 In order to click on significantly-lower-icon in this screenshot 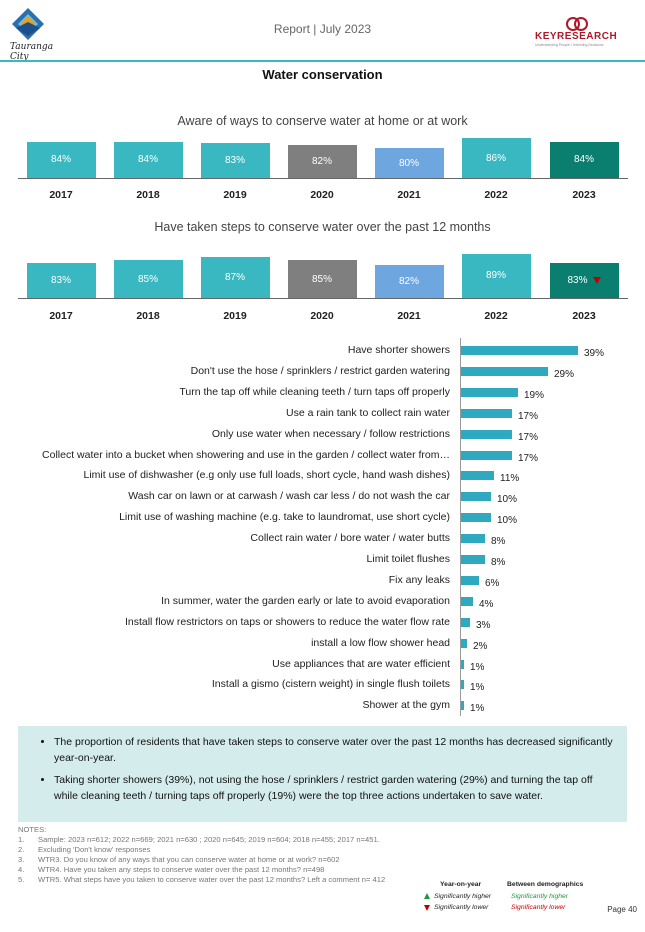, I will do `click(596, 281)`.